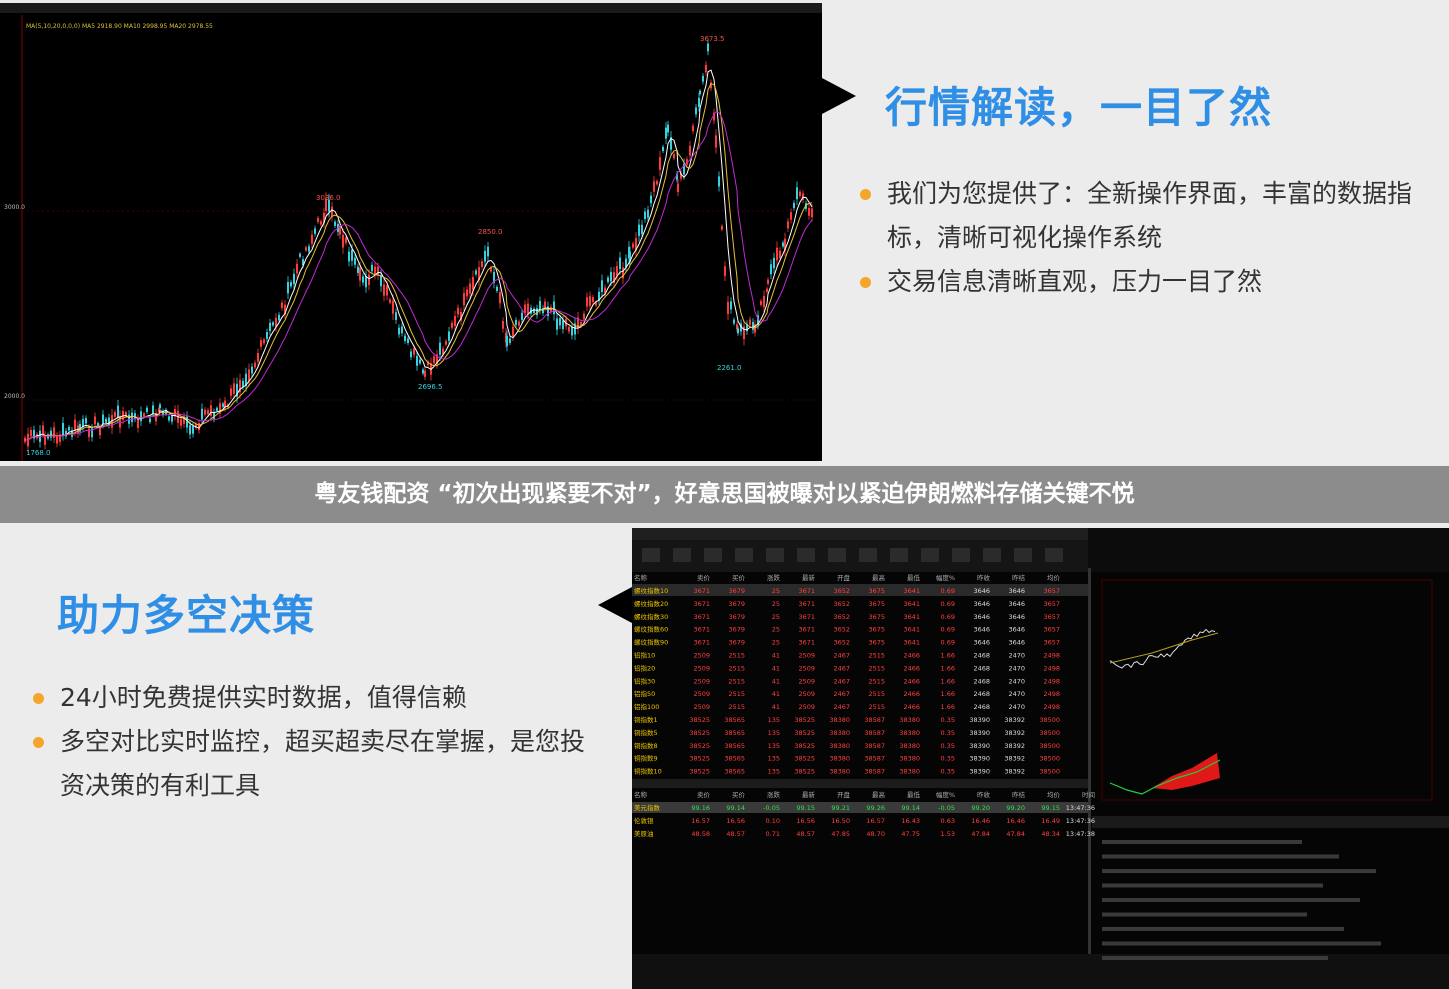  I want to click on column-header: 幅度%, so click(945, 577).